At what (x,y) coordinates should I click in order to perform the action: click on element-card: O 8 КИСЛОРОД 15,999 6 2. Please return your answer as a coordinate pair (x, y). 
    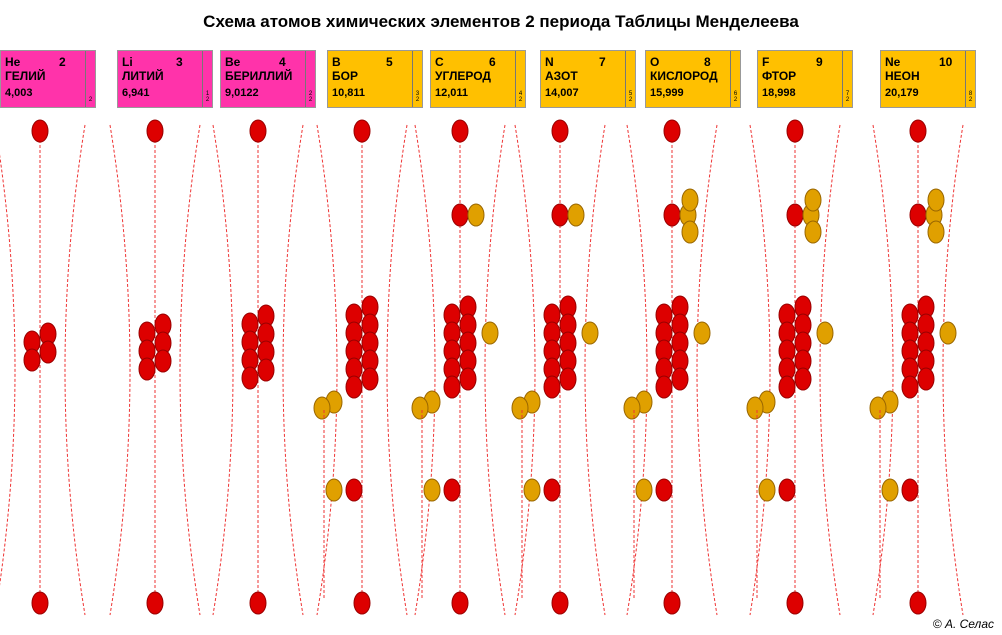
    Looking at the image, I should click on (693, 79).